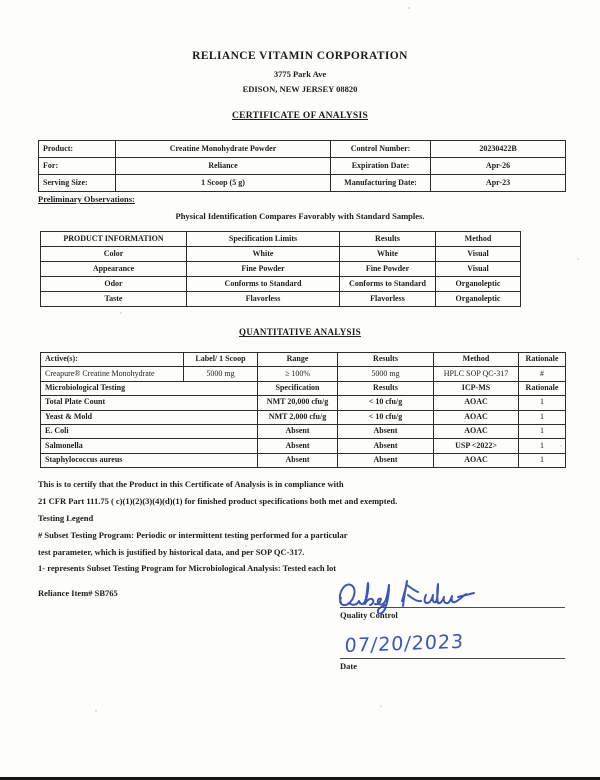 The image size is (600, 780). I want to click on info-label: Product:, so click(77, 149).